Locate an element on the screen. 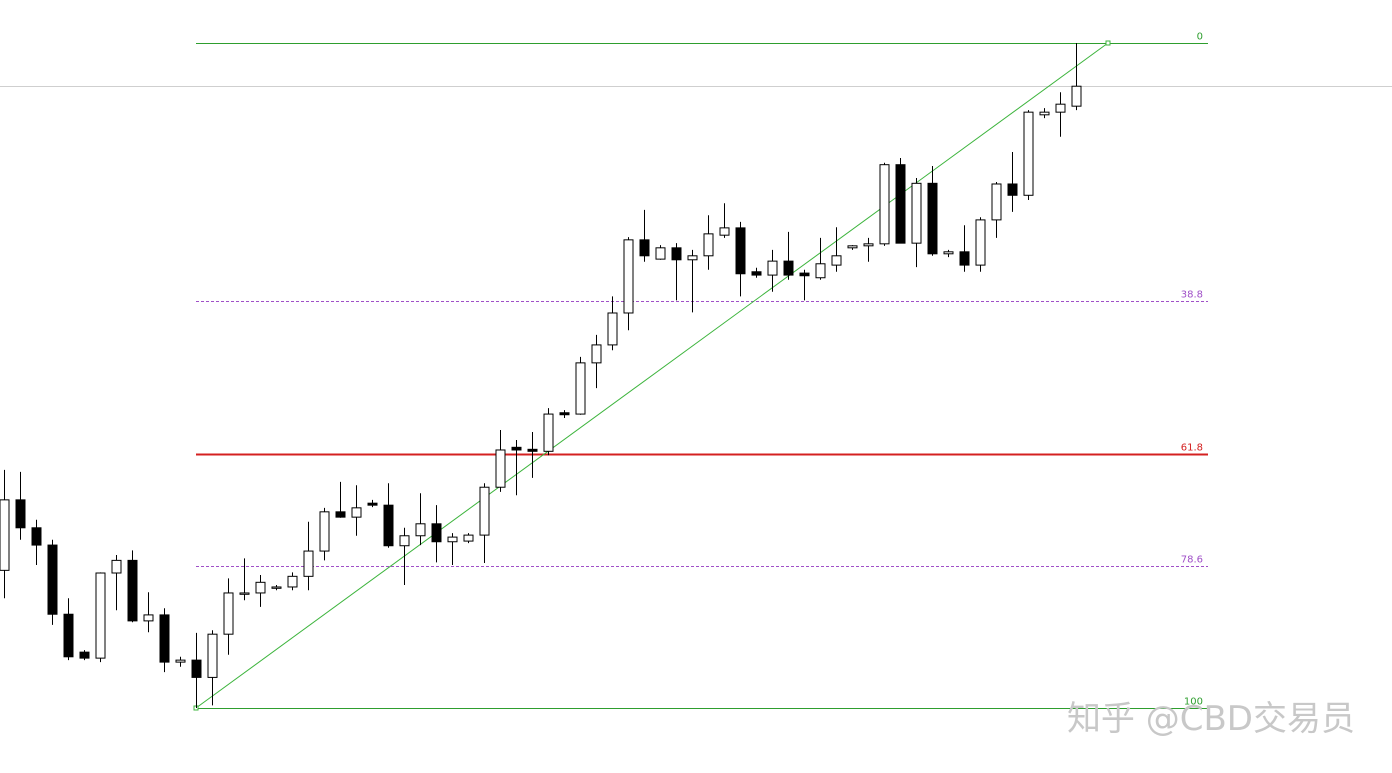 The width and height of the screenshot is (1392, 773). fib-anchor is located at coordinates (1108, 43).